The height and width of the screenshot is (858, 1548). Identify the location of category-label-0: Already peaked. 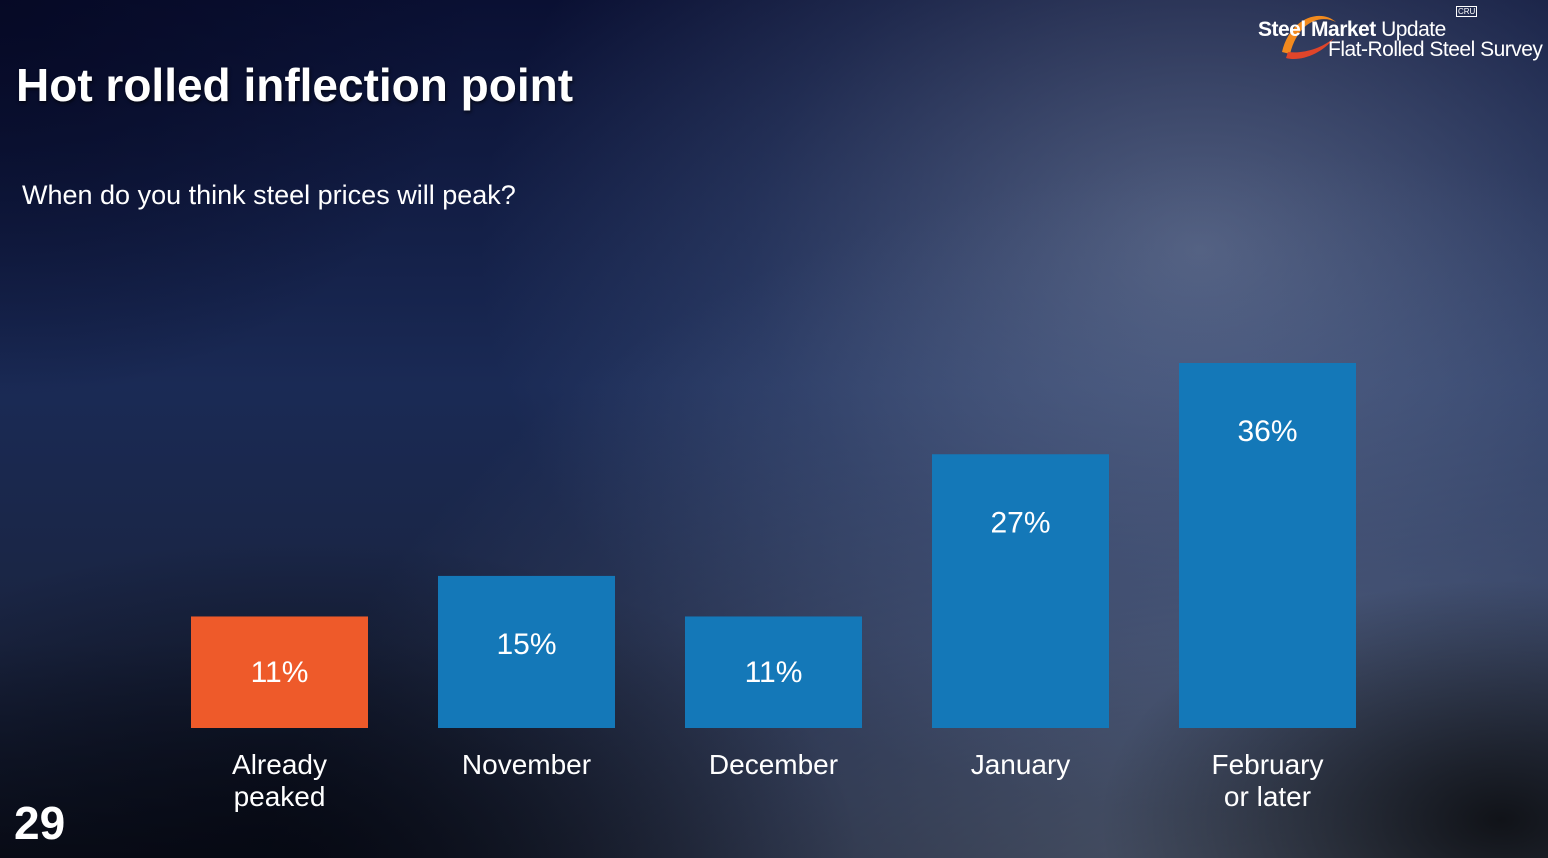
(279, 780).